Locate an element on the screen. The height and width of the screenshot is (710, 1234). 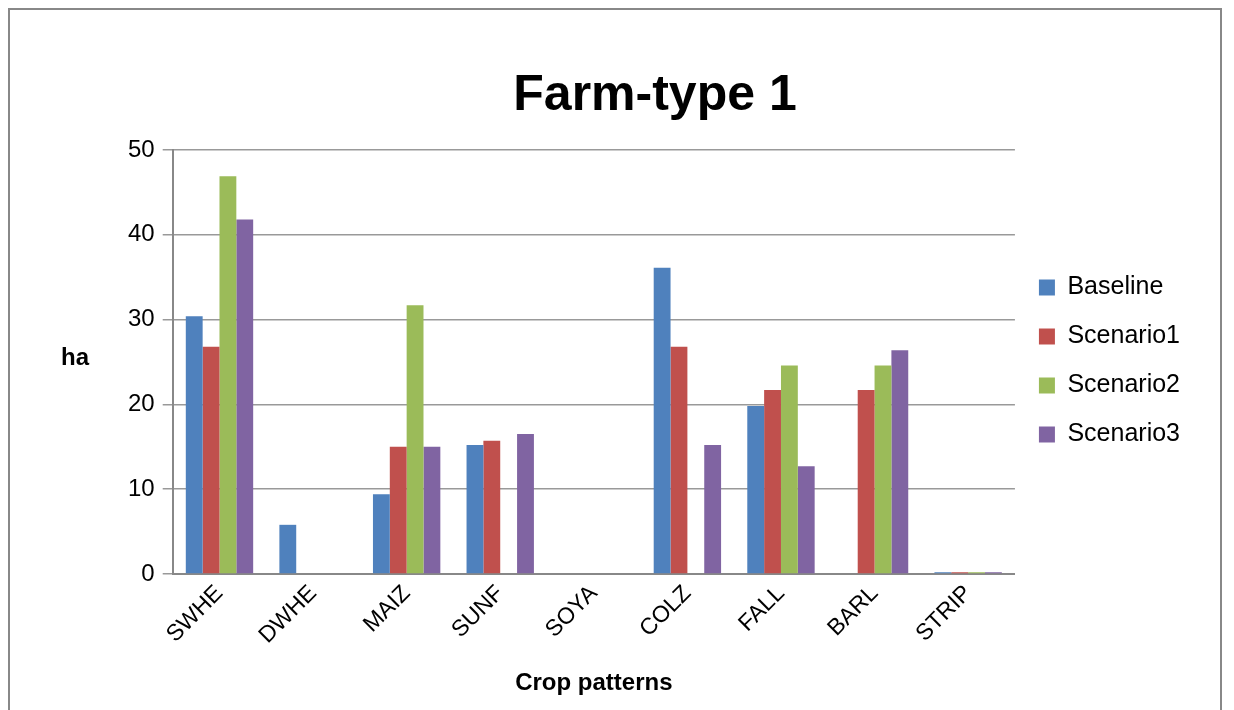
y-tick-label: 0 is located at coordinates (148, 572).